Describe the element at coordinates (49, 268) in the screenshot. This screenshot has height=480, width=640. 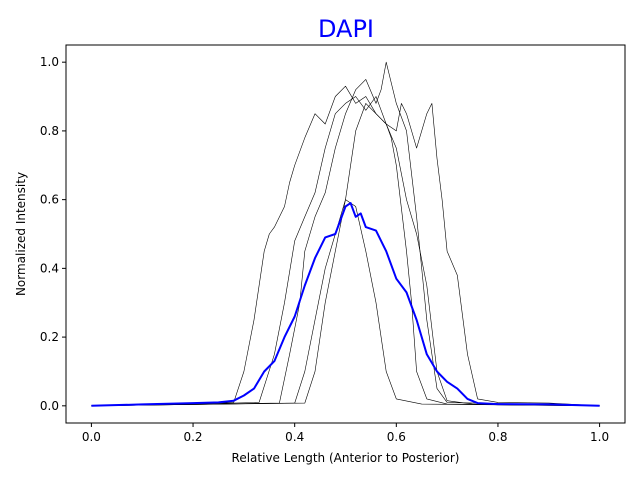
I see `y-tick-label: 0.4` at that location.